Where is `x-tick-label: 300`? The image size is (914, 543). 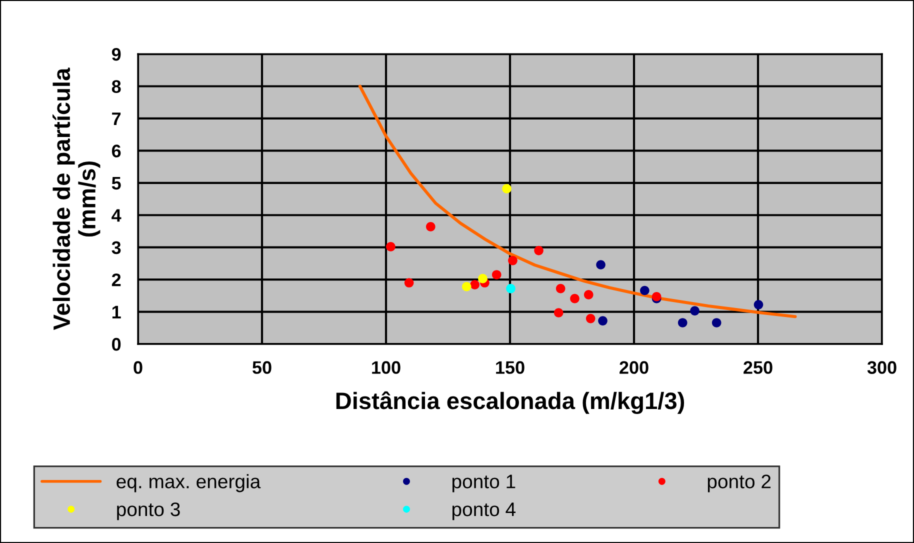
x-tick-label: 300 is located at coordinates (881, 367).